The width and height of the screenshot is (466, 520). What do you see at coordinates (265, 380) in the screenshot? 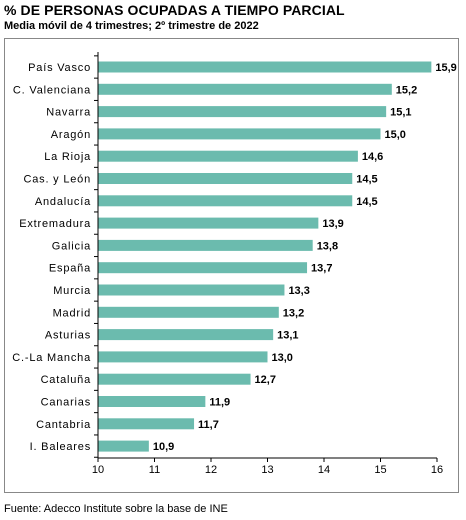
I see `data-label: 12,7` at bounding box center [265, 380].